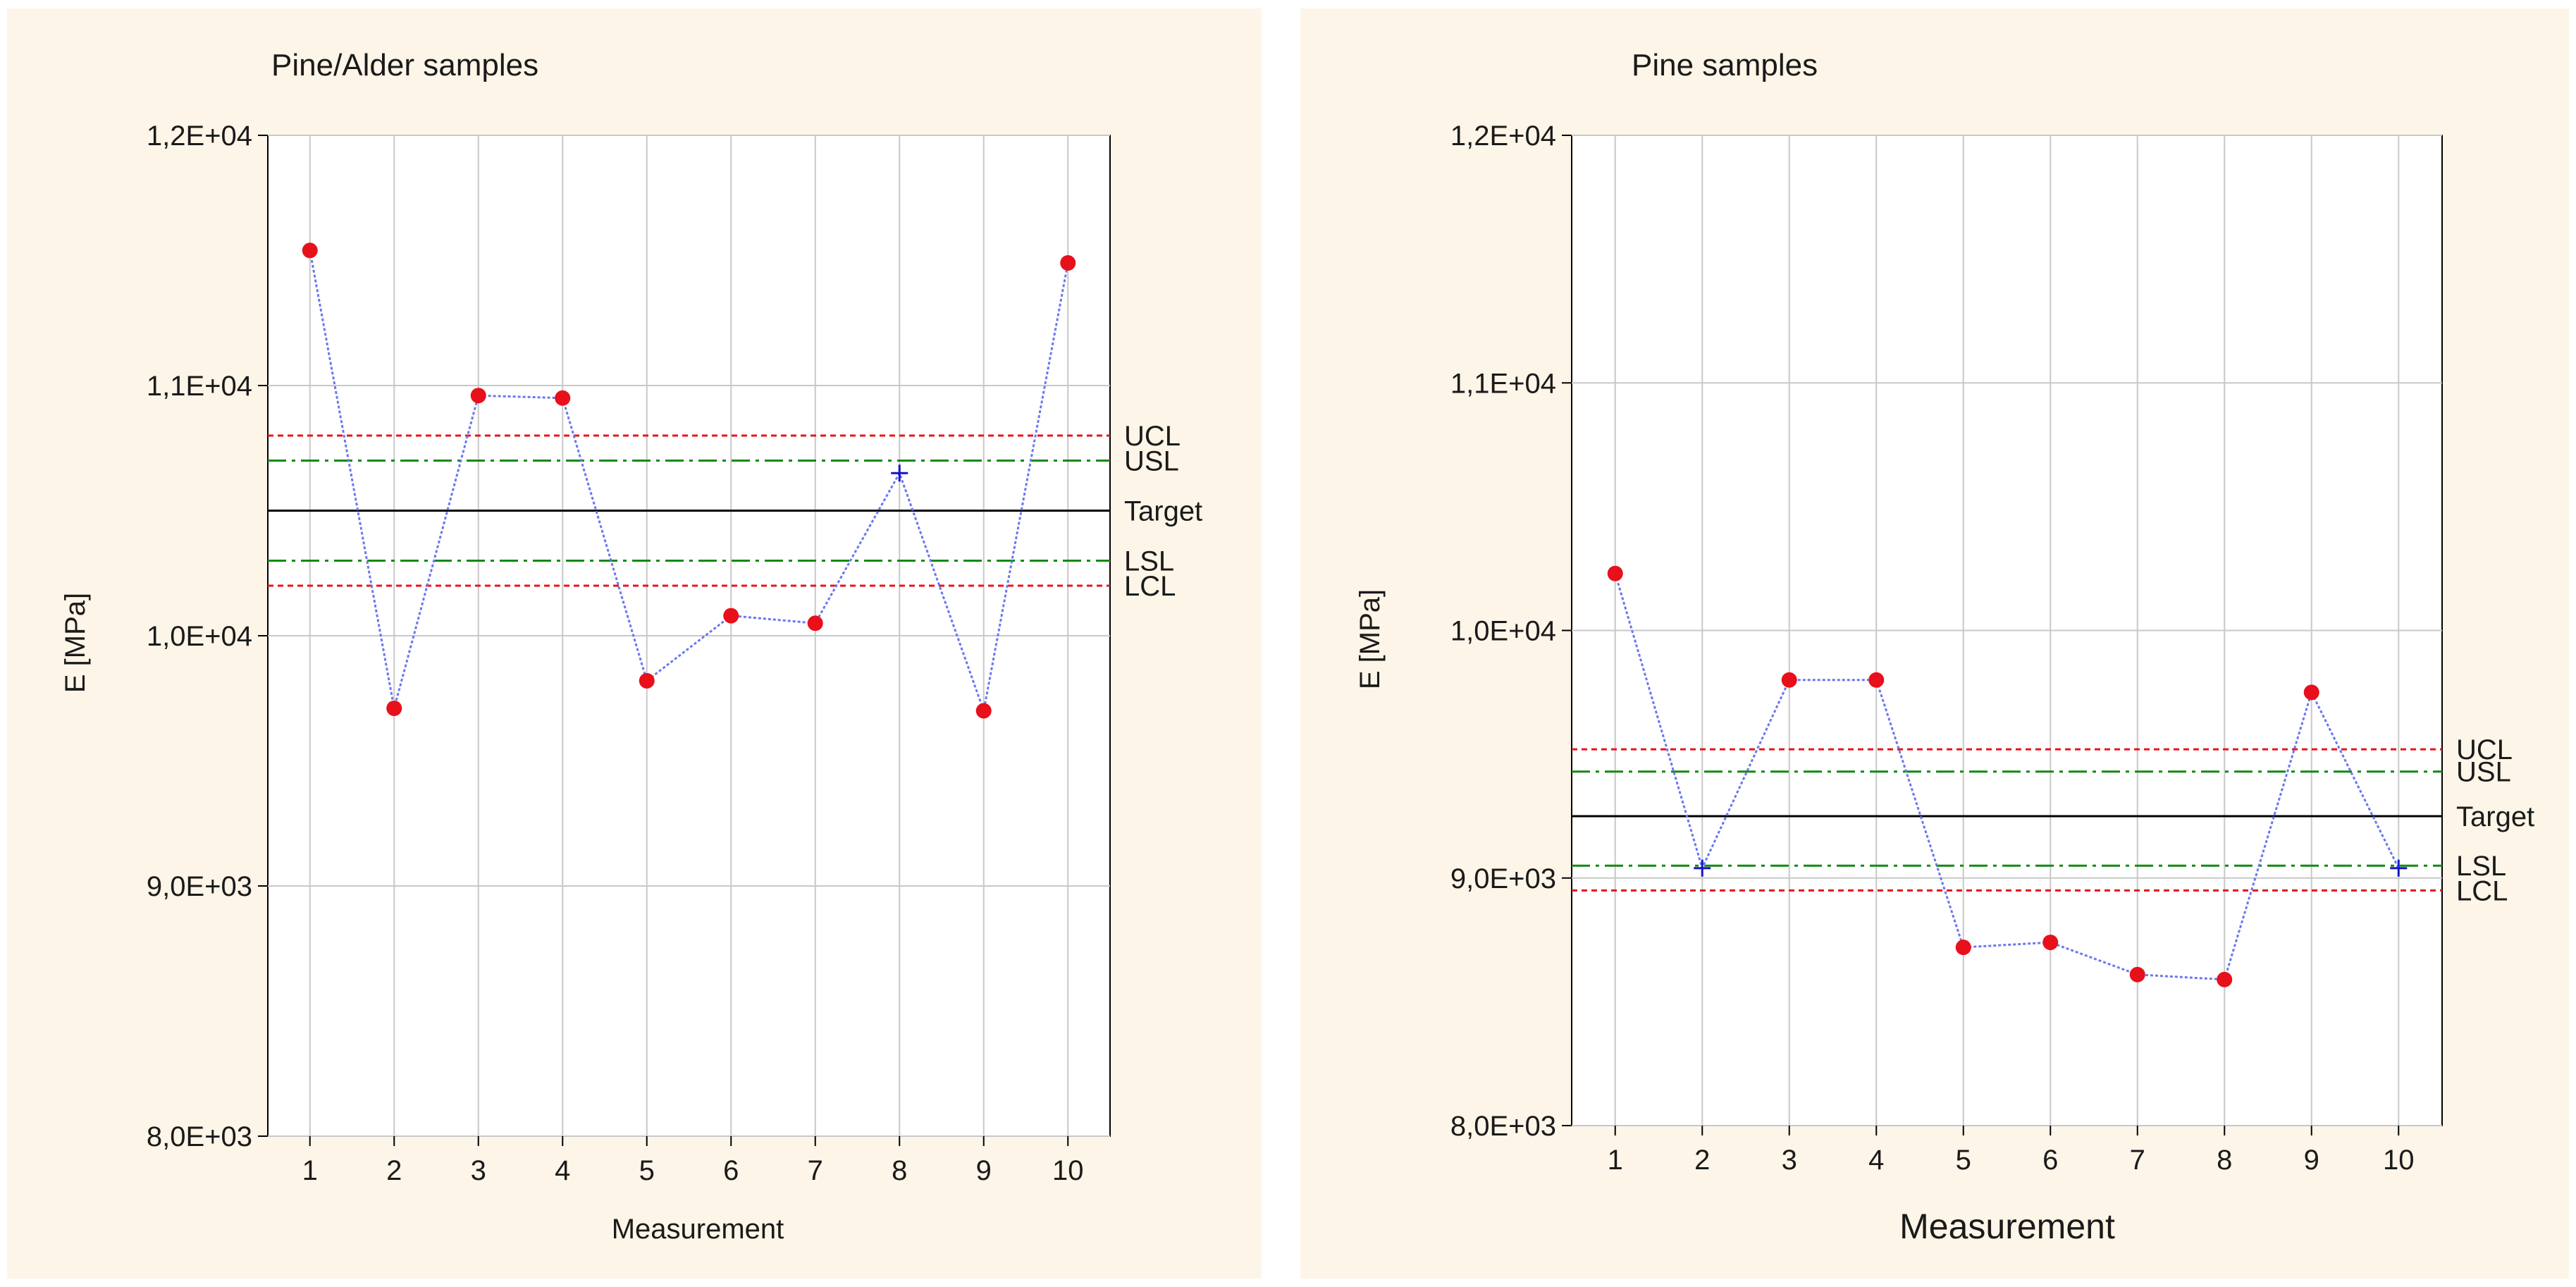 The width and height of the screenshot is (2576, 1287). What do you see at coordinates (1725, 65) in the screenshot?
I see `chart-title: Pine samples` at bounding box center [1725, 65].